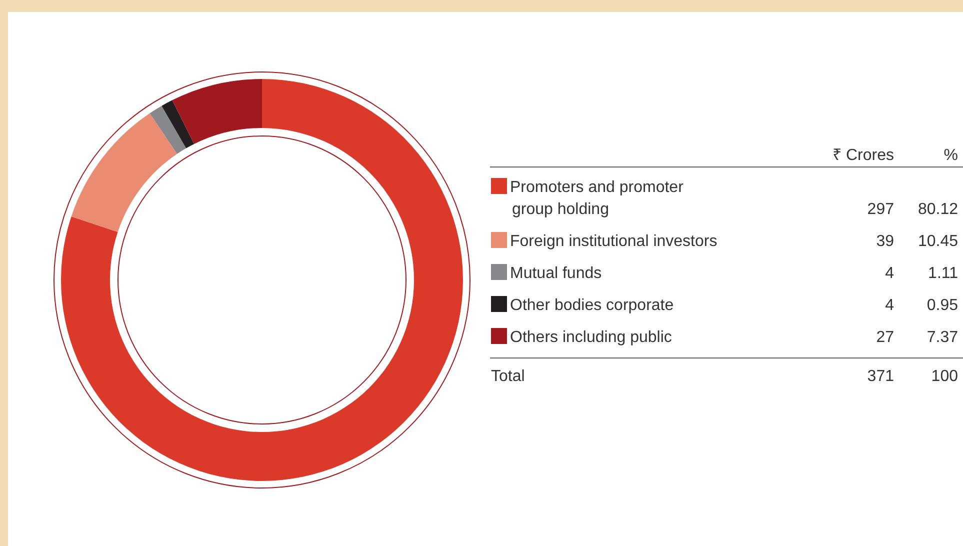 The width and height of the screenshot is (963, 546). Describe the element at coordinates (556, 273) in the screenshot. I see `legend-label: Mutual funds` at that location.